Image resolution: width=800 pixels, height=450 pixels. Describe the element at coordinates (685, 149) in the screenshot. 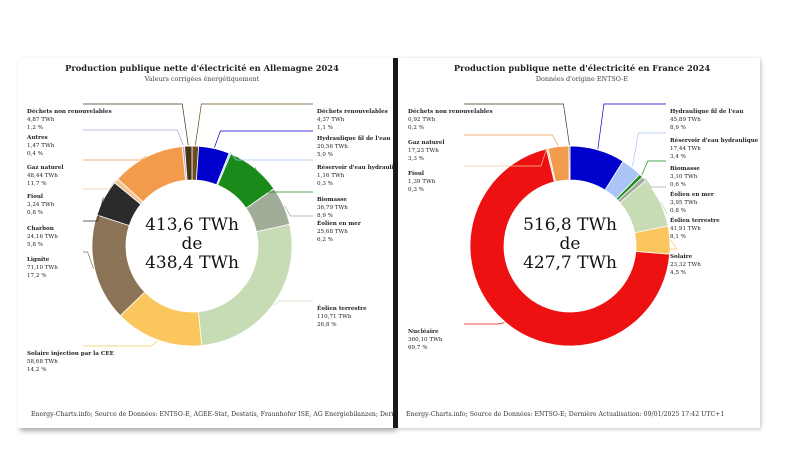

I see `label-value-reservoir-d-eau-hydraulique: 17,44 TWh` at that location.